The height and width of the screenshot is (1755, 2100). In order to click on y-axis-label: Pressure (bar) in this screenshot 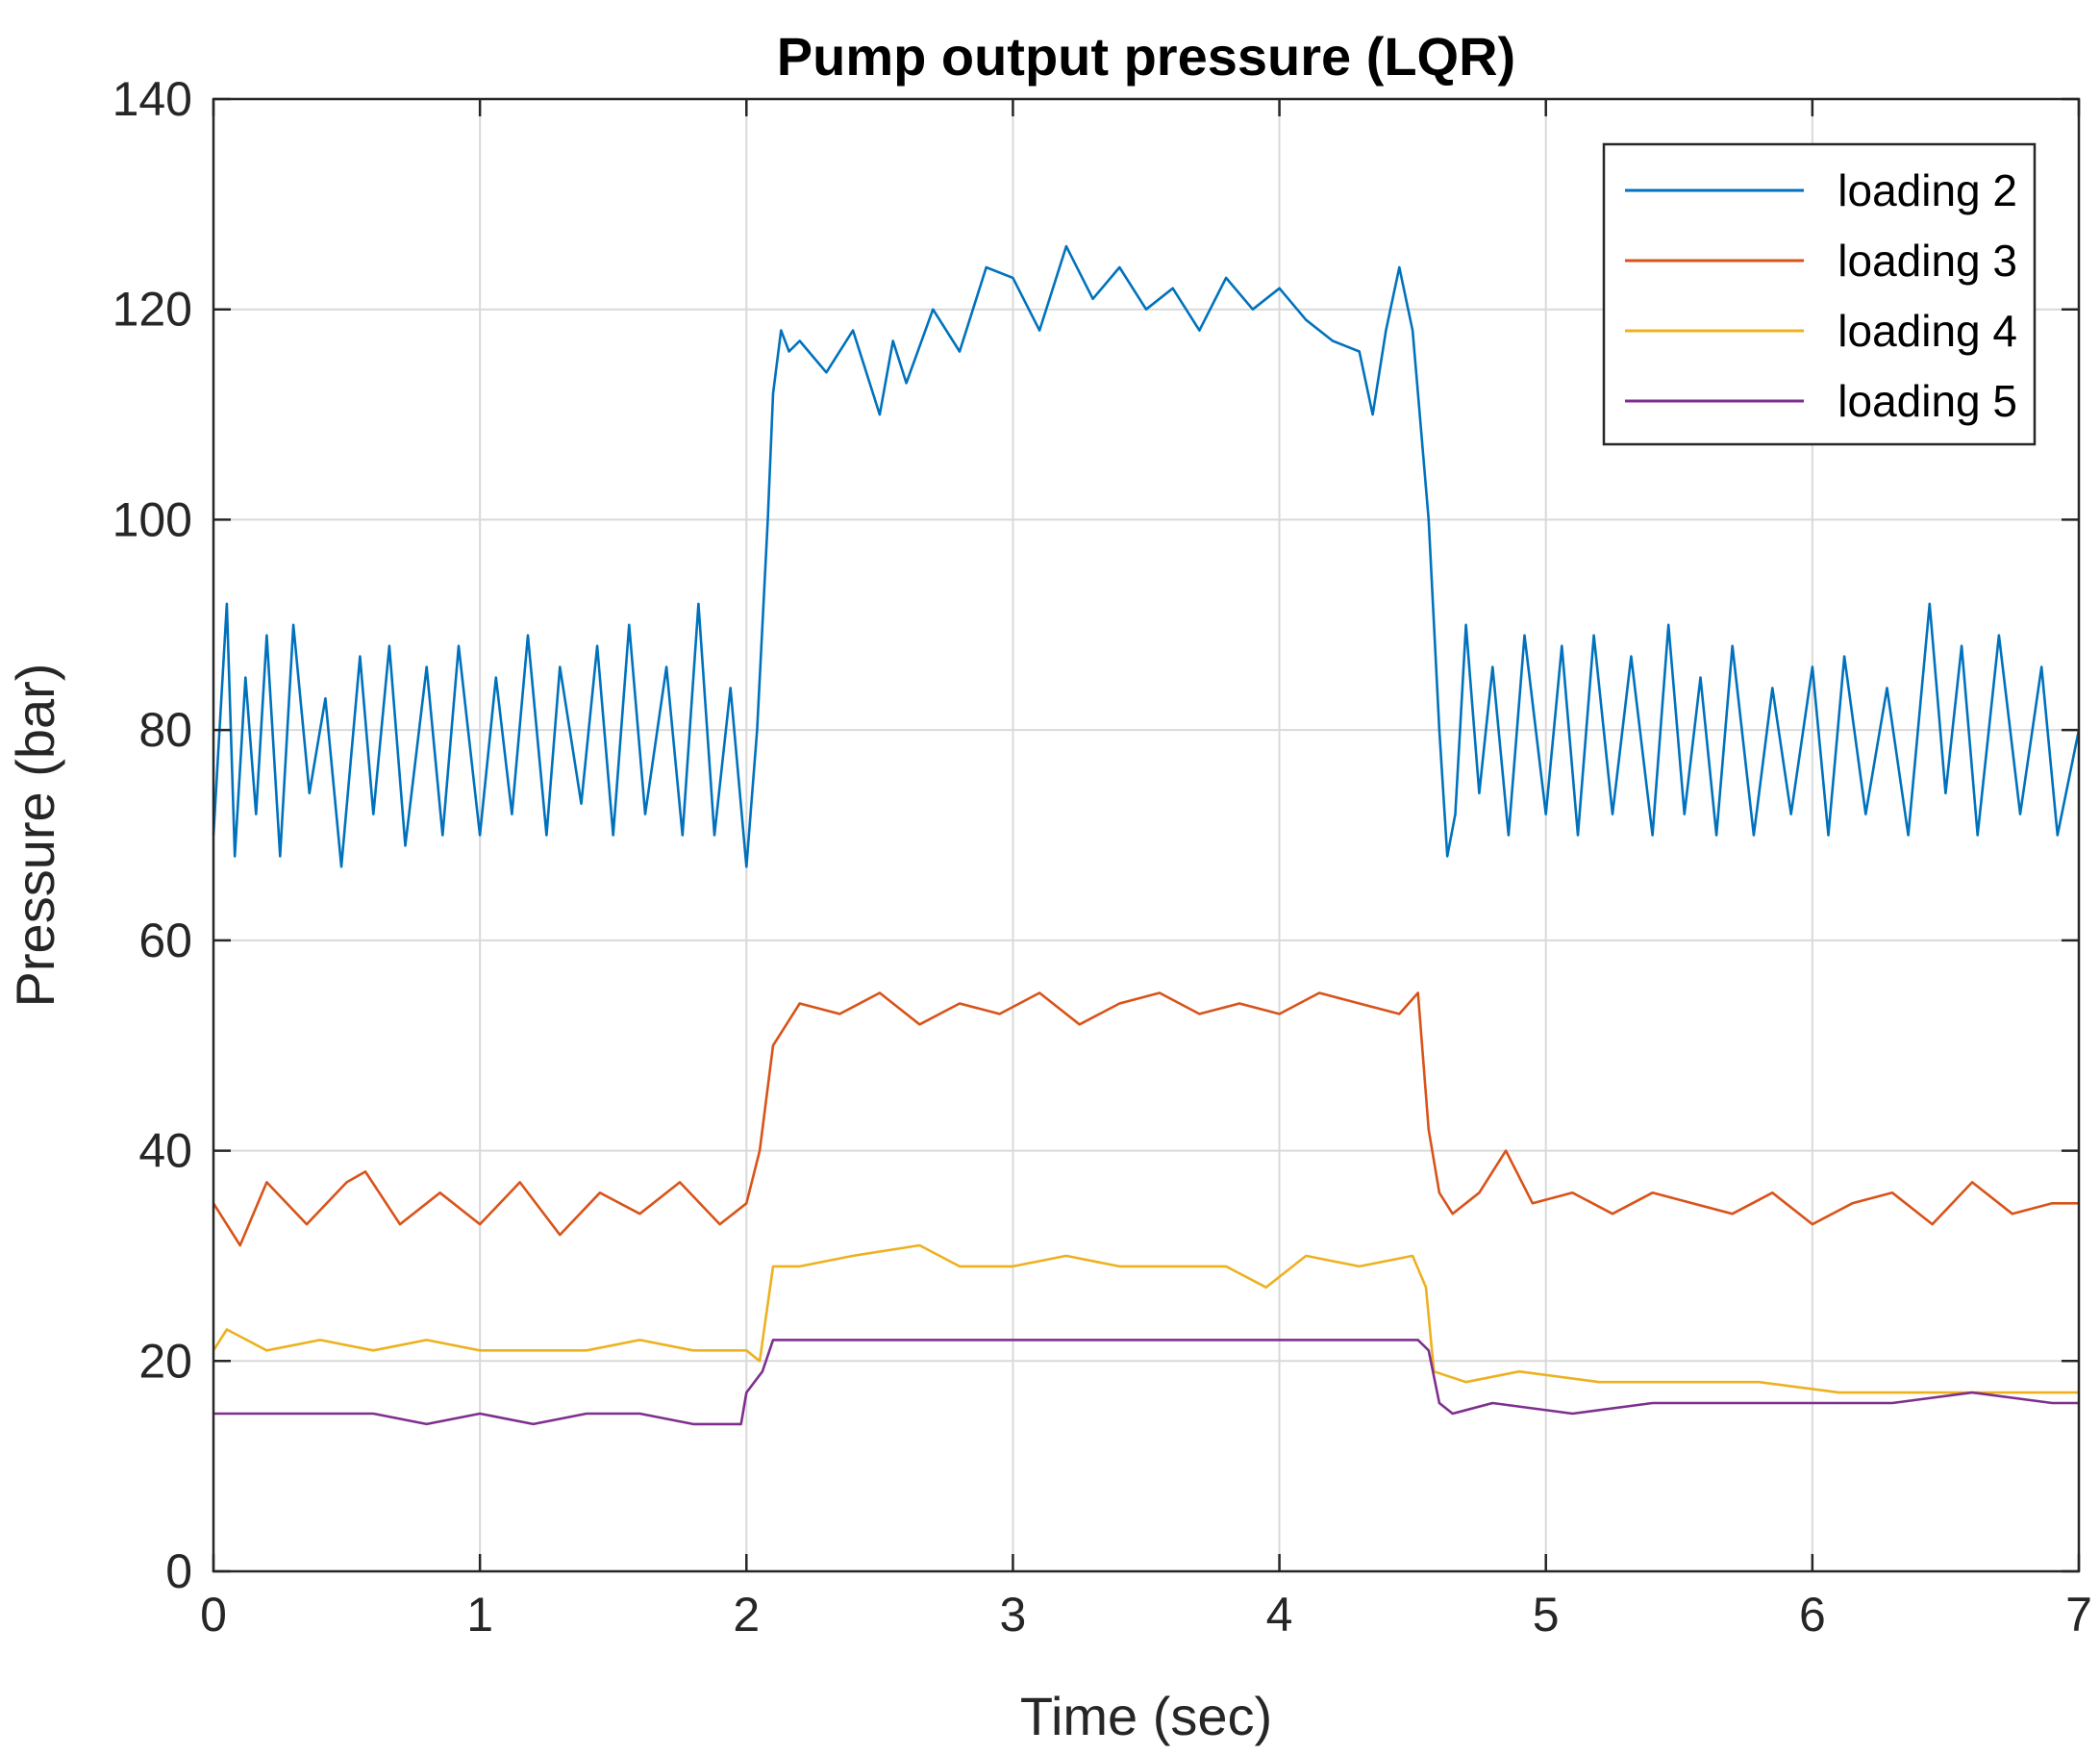, I will do `click(35, 836)`.